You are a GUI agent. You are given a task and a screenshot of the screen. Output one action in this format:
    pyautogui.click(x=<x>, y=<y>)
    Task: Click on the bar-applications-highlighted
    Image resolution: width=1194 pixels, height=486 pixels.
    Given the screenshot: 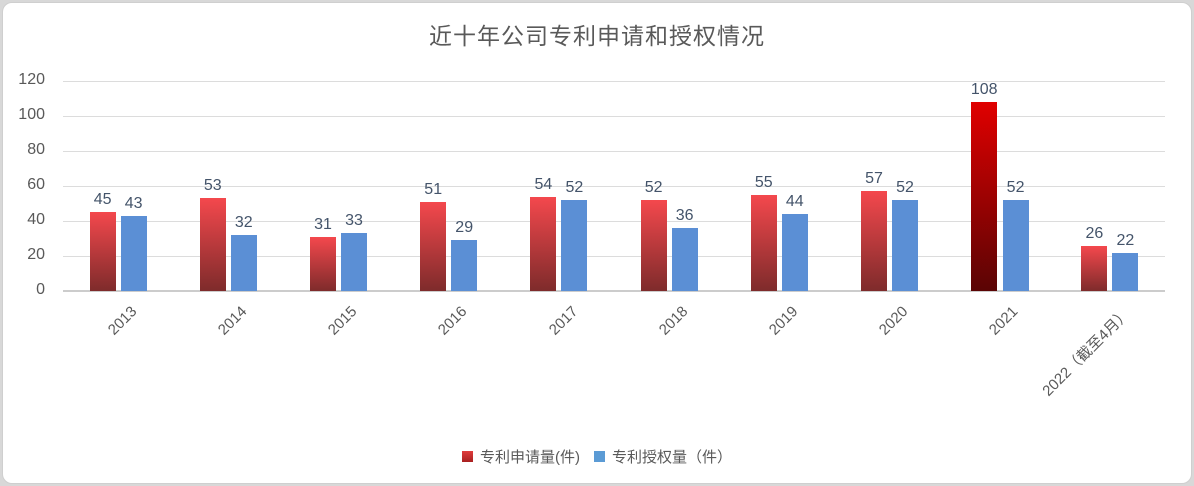 What is the action you would take?
    pyautogui.click(x=984, y=196)
    